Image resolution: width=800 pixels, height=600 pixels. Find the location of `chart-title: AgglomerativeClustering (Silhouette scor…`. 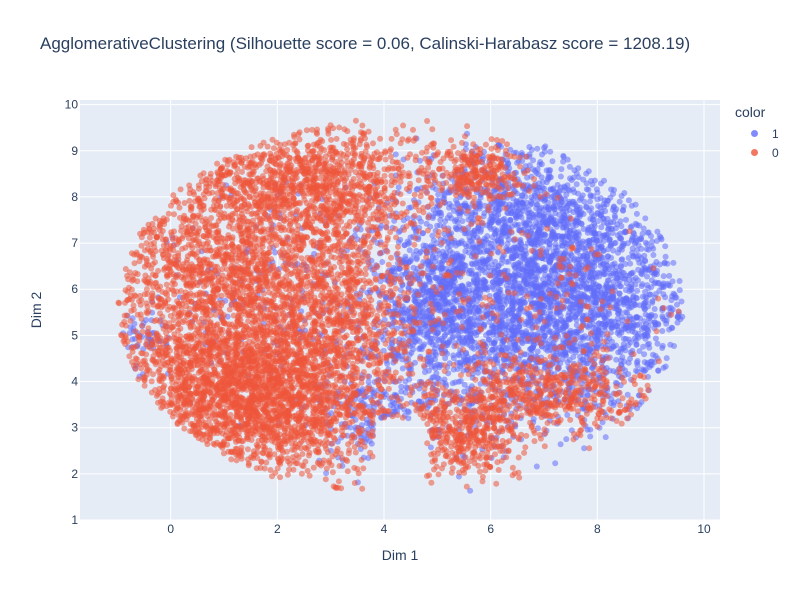

chart-title: AgglomerativeClustering (Silhouette scor… is located at coordinates (365, 43).